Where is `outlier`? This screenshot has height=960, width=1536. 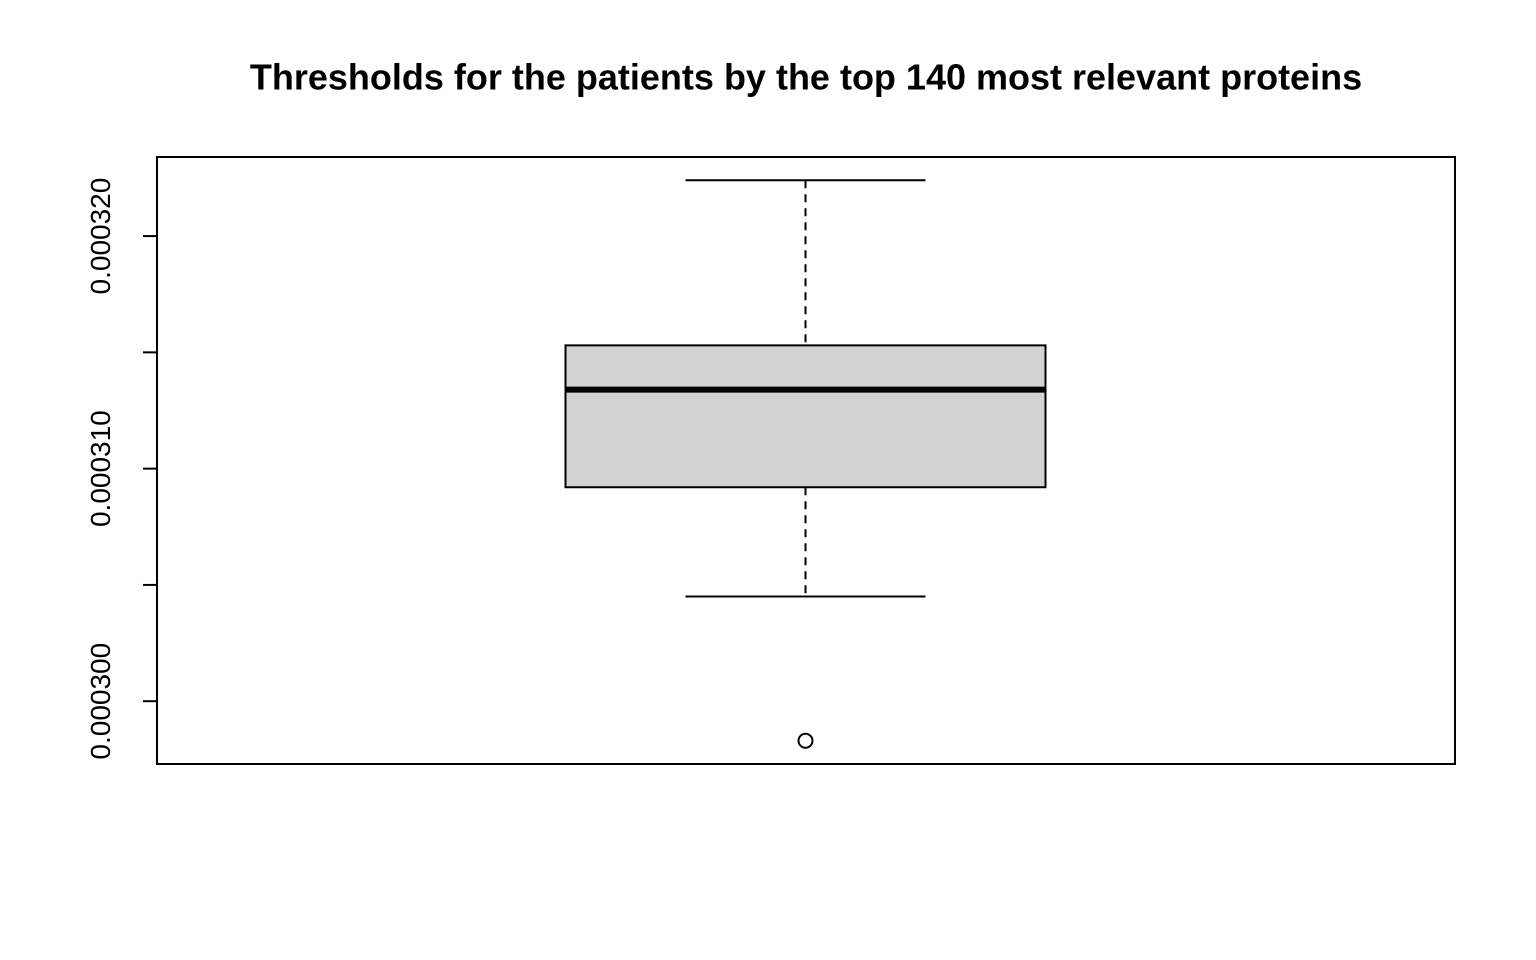 outlier is located at coordinates (805, 740).